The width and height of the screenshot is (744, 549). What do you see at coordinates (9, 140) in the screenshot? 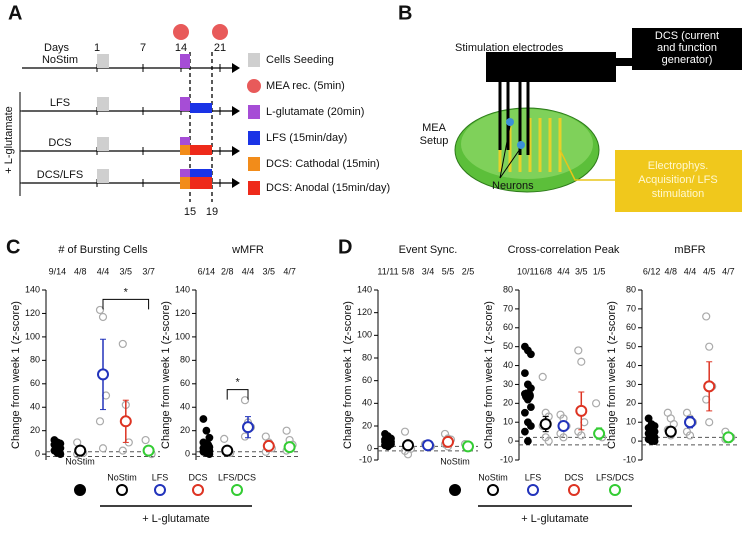
I see `side-label: + L-glutamate` at bounding box center [9, 140].